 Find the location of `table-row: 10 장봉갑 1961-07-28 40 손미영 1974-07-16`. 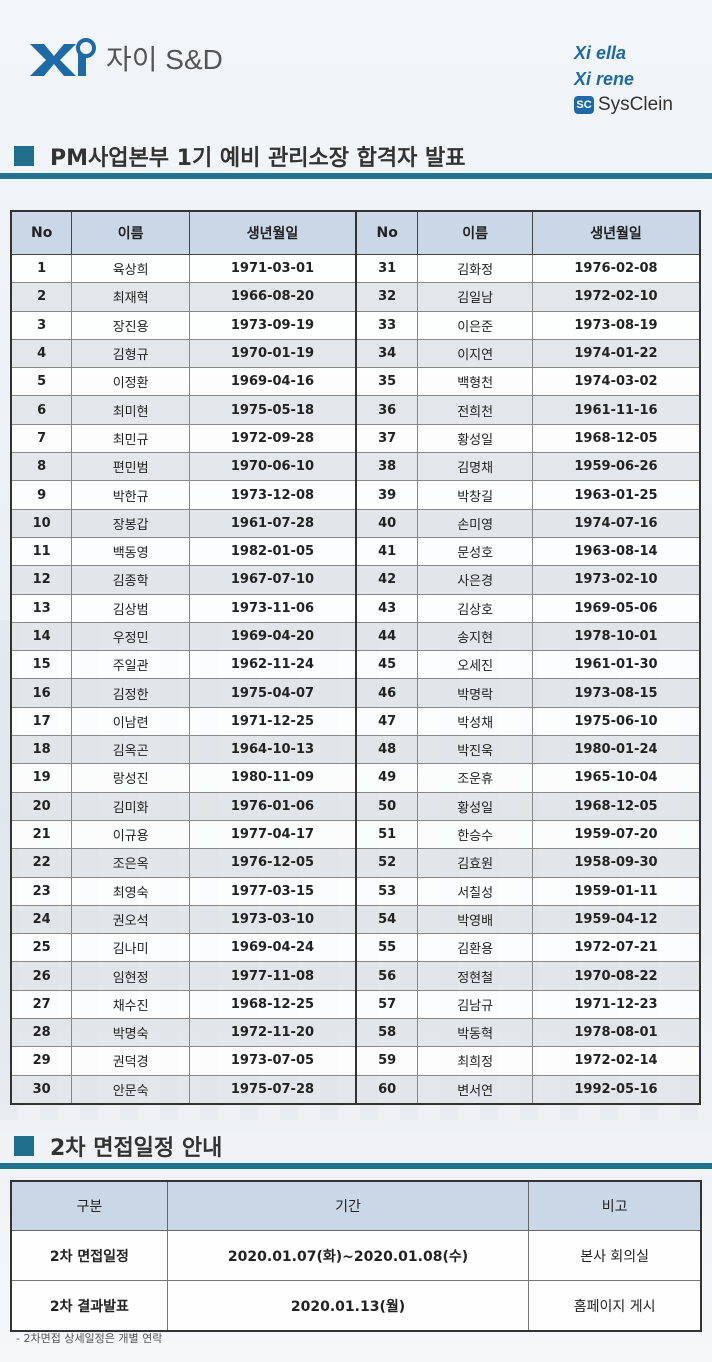

table-row: 10 장봉갑 1961-07-28 40 손미영 1974-07-16 is located at coordinates (355, 523).